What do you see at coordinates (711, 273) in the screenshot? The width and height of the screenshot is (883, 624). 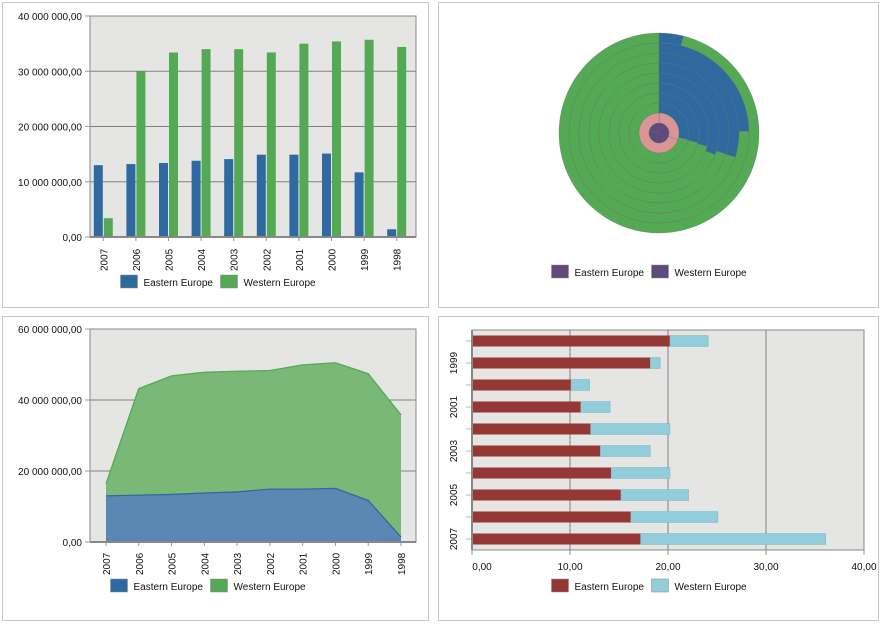 I see `pie-legend-label-western: Western Europe` at bounding box center [711, 273].